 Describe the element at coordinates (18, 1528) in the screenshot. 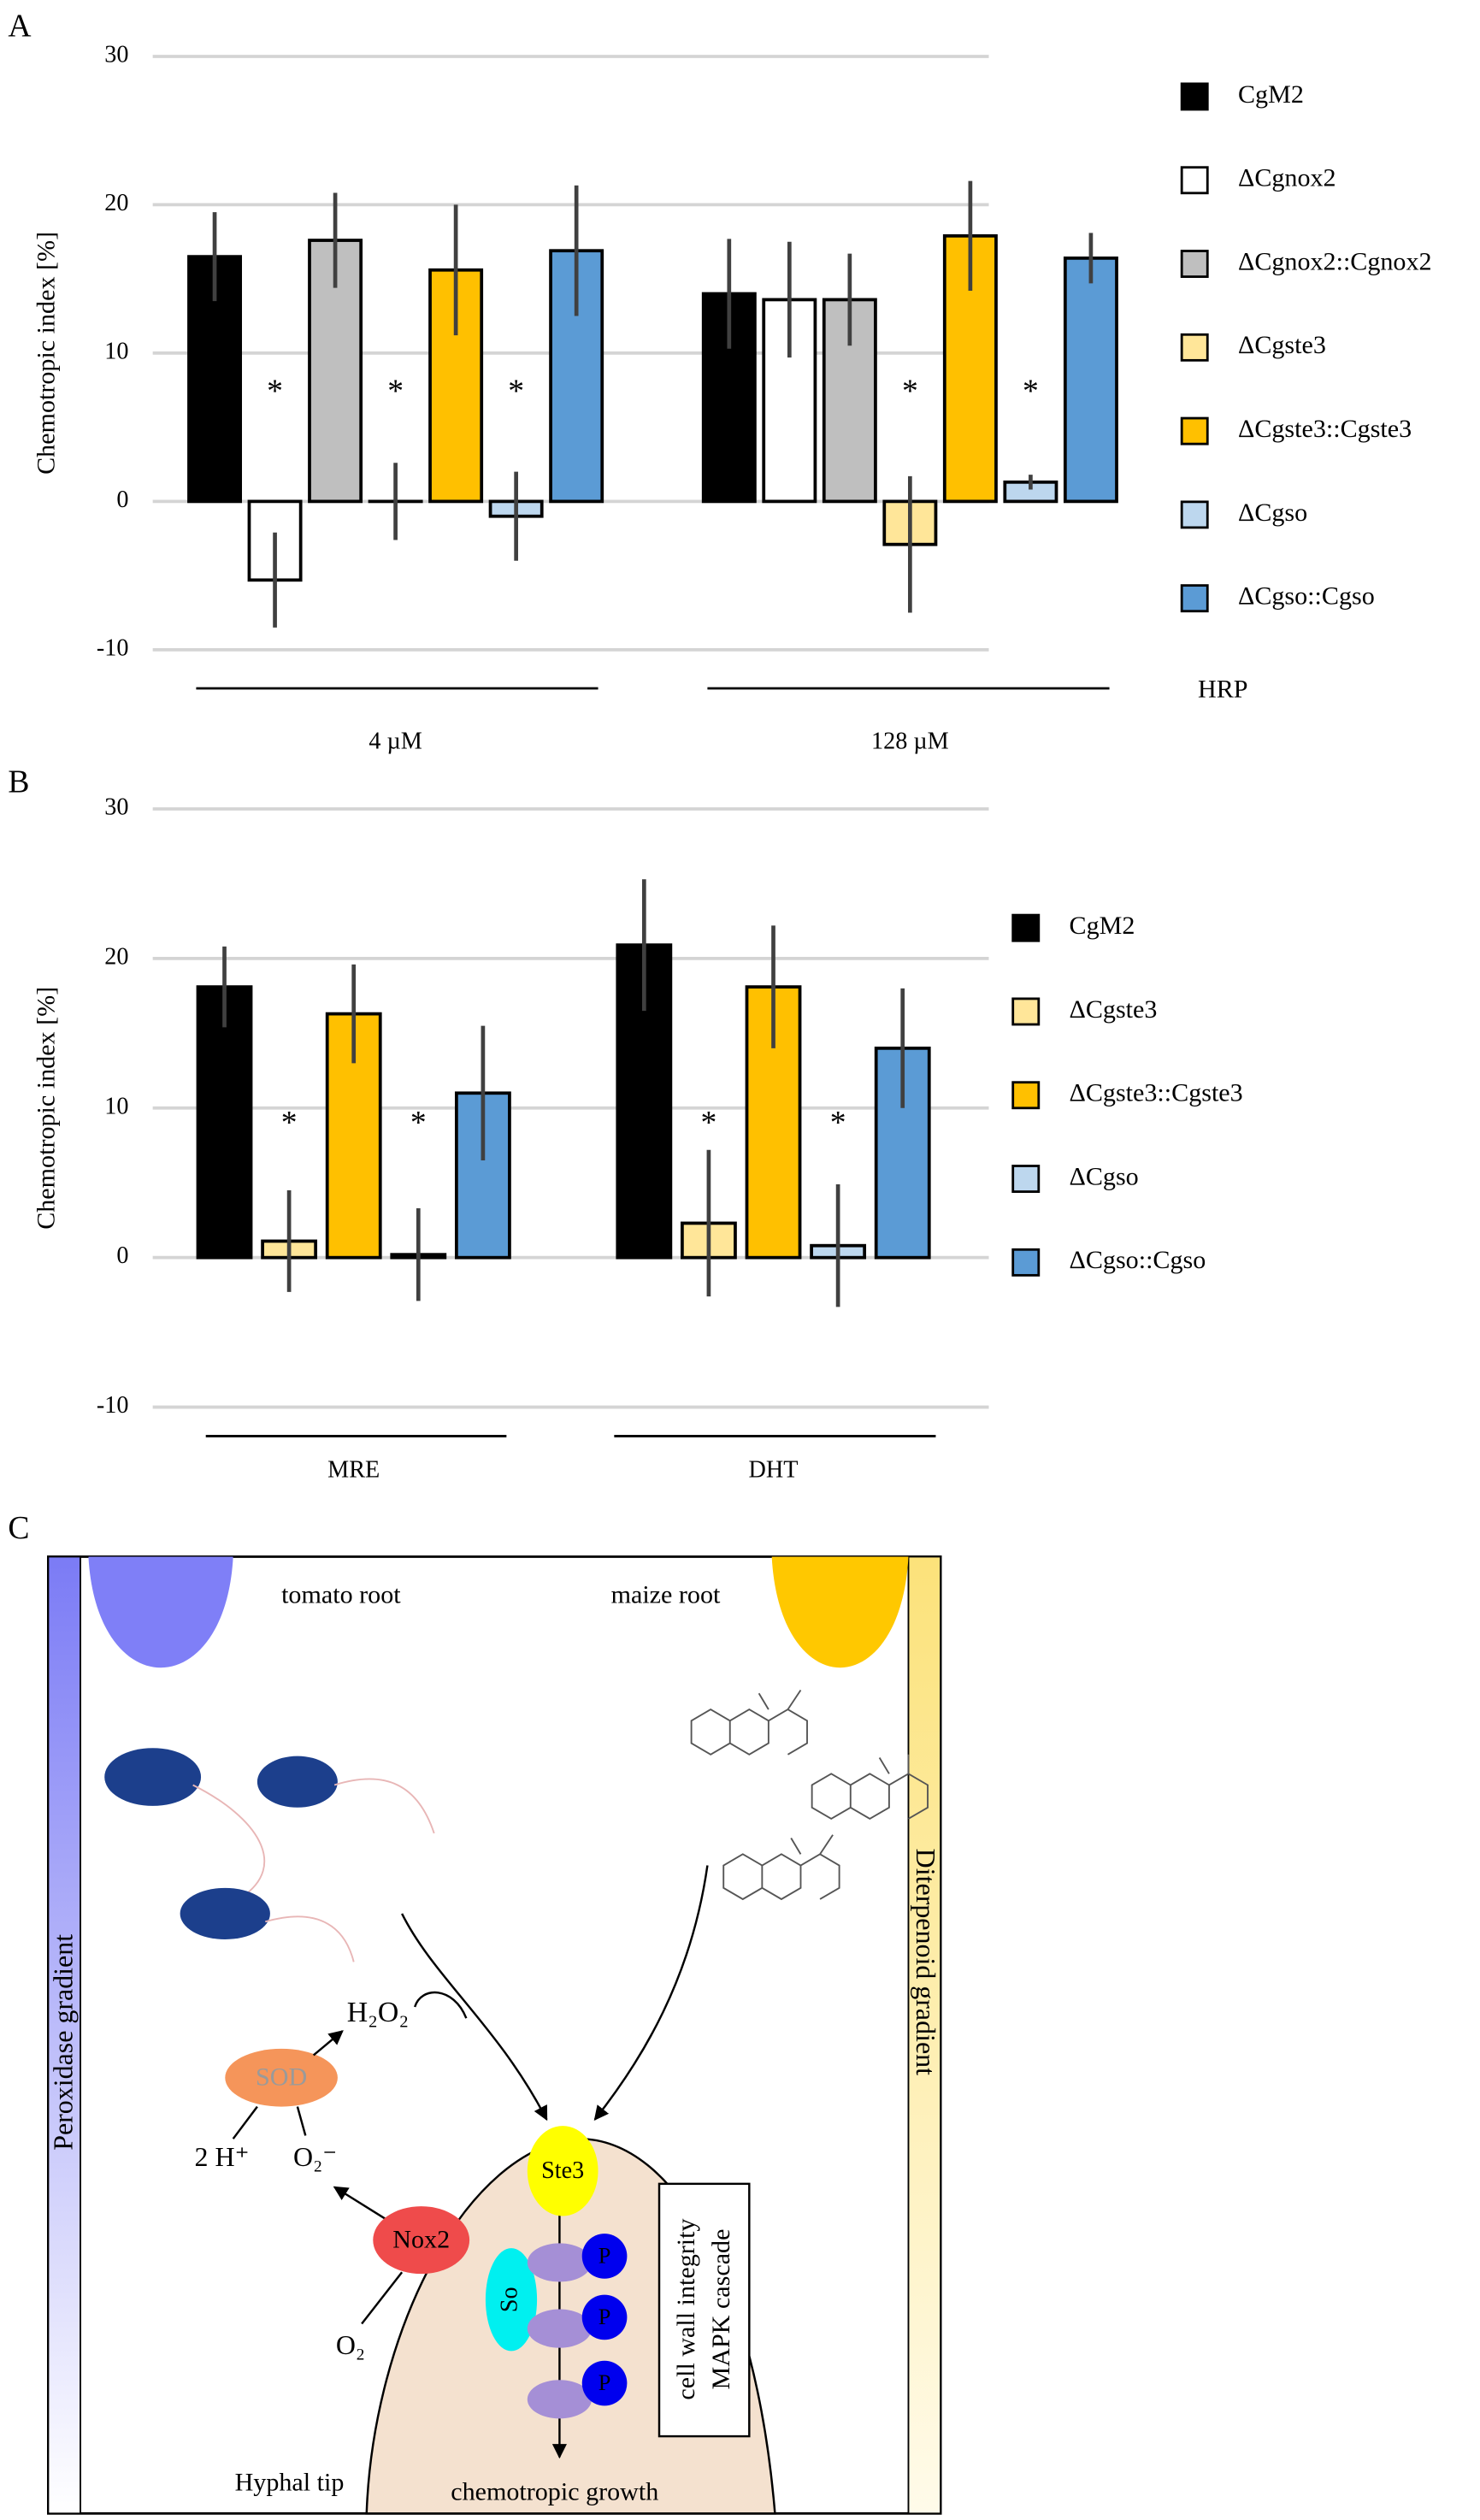

I see `panel-label: C` at that location.